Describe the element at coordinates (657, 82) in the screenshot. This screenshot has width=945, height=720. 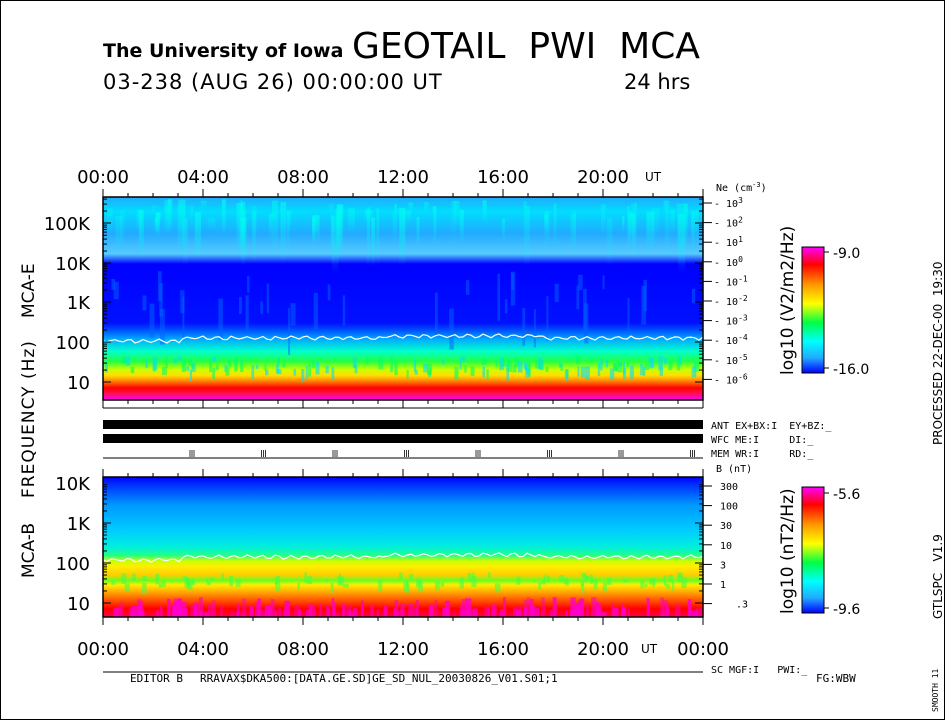
I see `time-span-label: 24 hrs` at that location.